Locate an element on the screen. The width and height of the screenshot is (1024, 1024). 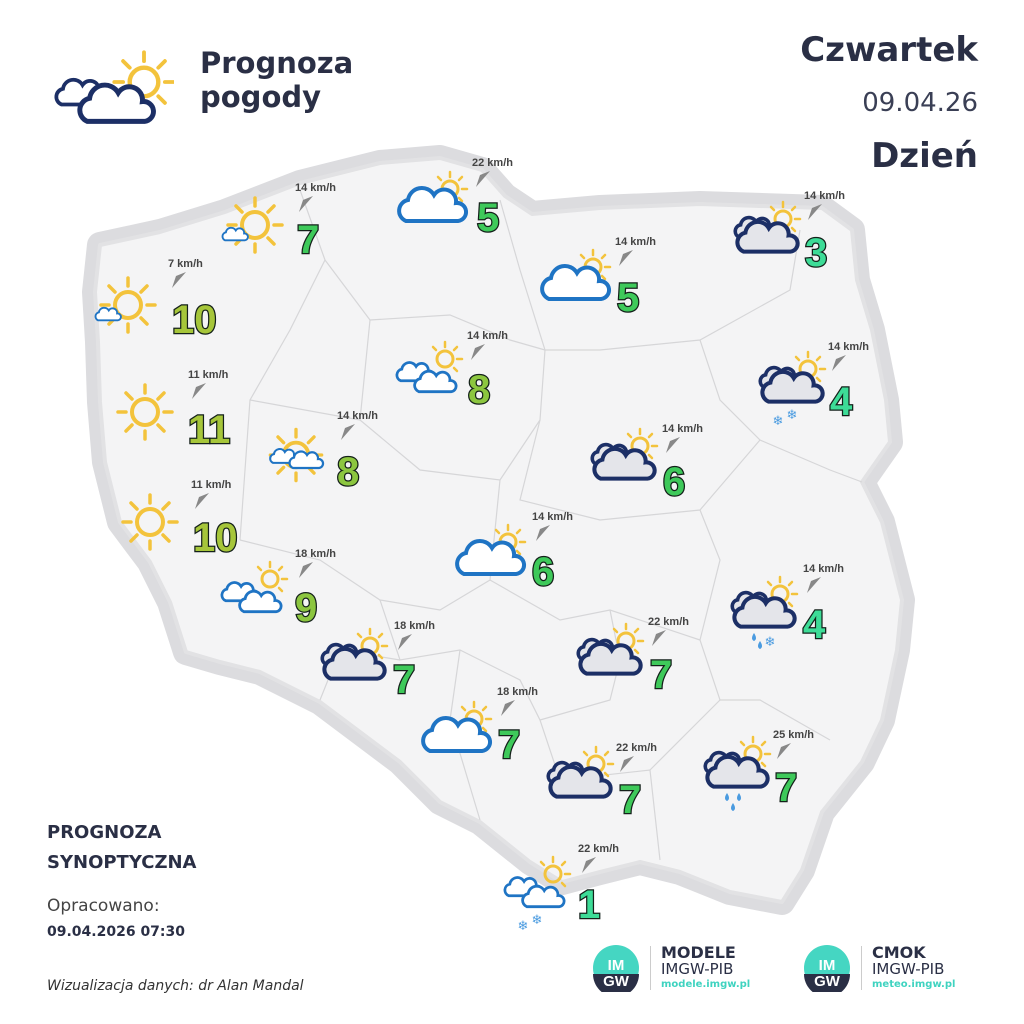
visualization-credit: Wizualizacja danych: dr Alan Mandal is located at coordinates (175, 986).